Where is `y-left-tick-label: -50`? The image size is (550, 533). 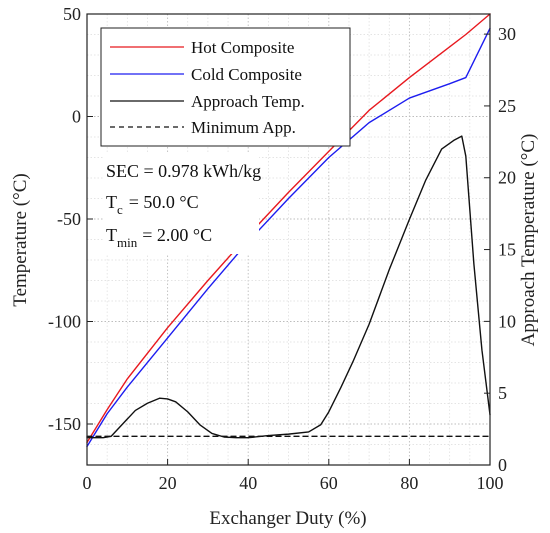 y-left-tick-label: -50 is located at coordinates (69, 219).